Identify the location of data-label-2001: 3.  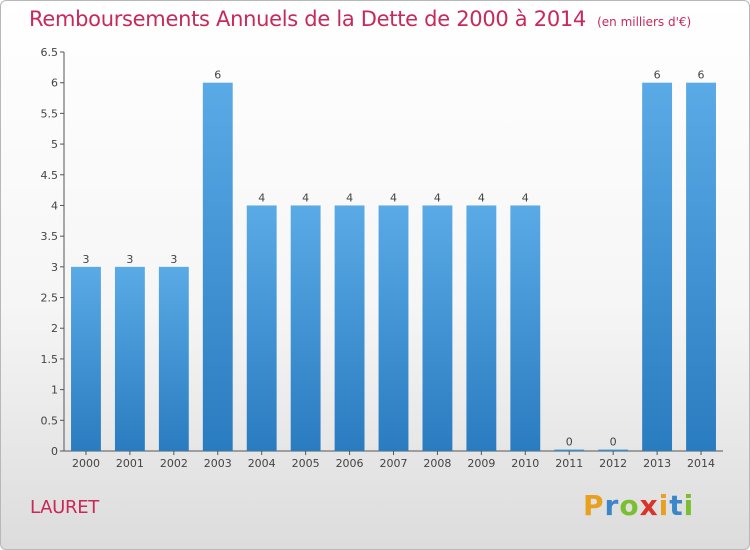
(129, 259).